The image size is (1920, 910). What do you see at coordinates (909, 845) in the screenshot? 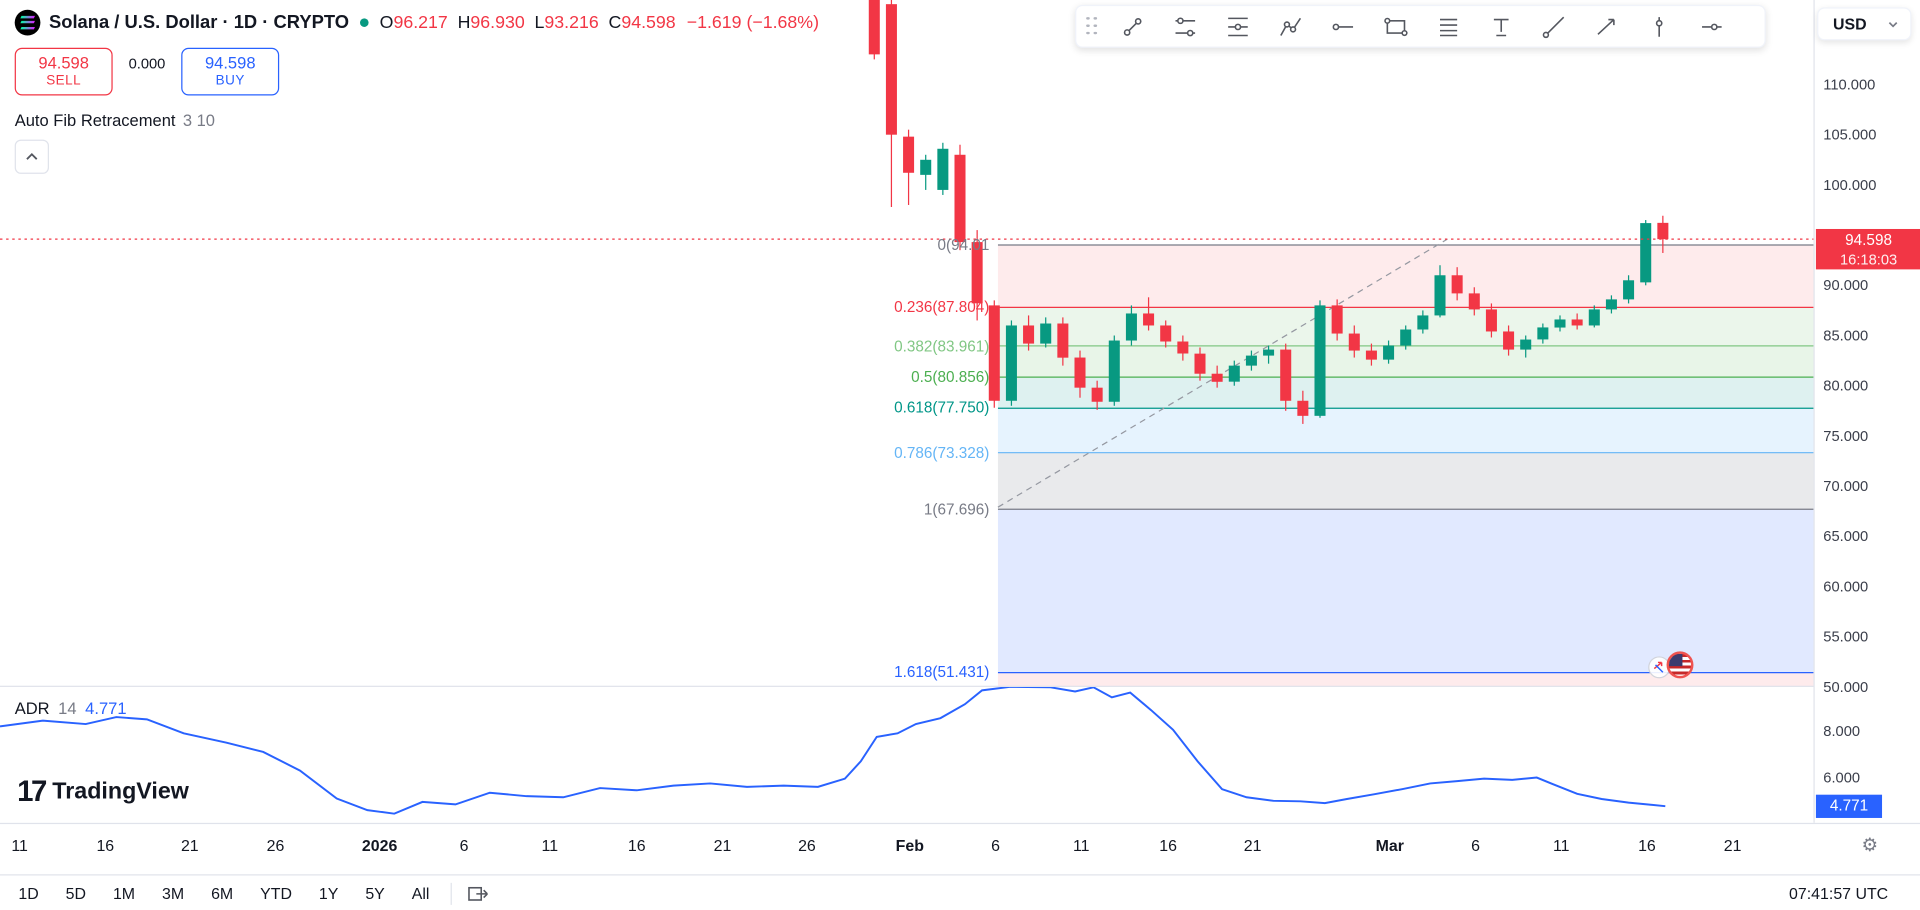
I see `time-axis-label: Feb` at bounding box center [909, 845].